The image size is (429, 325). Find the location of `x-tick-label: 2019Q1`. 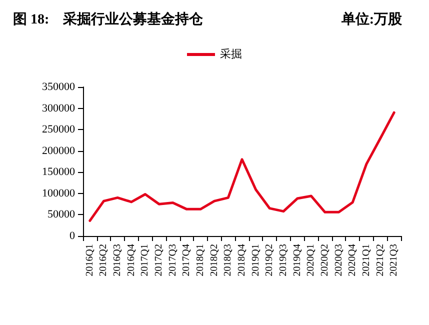

x-tick-label: 2019Q1 is located at coordinates (256, 260).